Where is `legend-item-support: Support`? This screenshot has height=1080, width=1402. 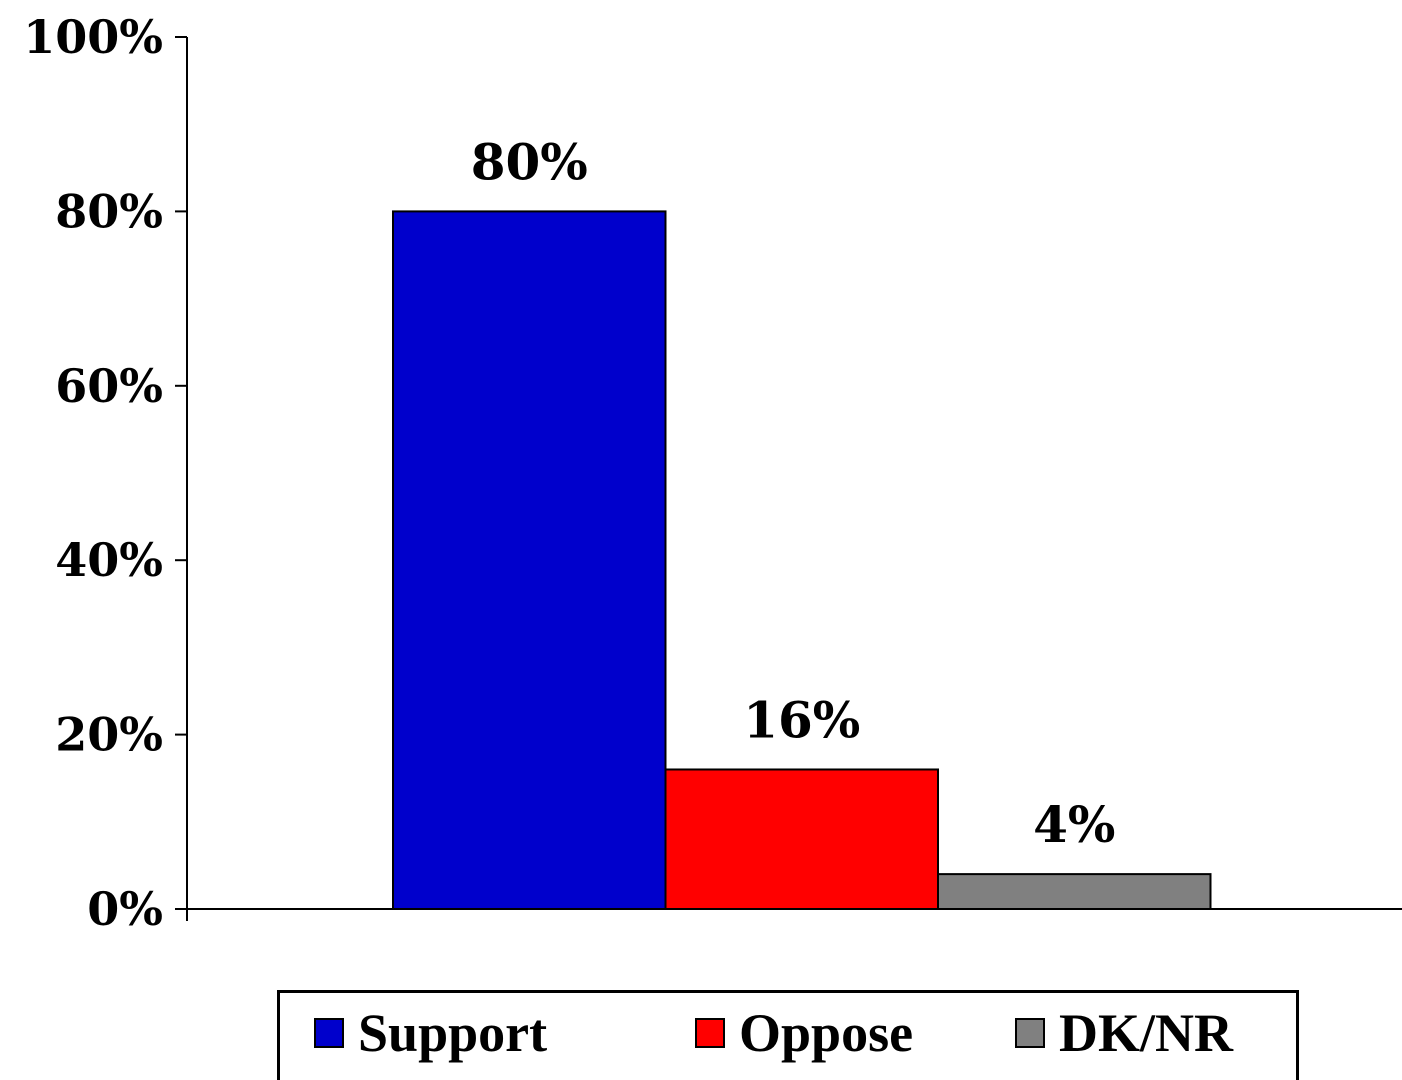
legend-item-support: Support is located at coordinates (430, 1033).